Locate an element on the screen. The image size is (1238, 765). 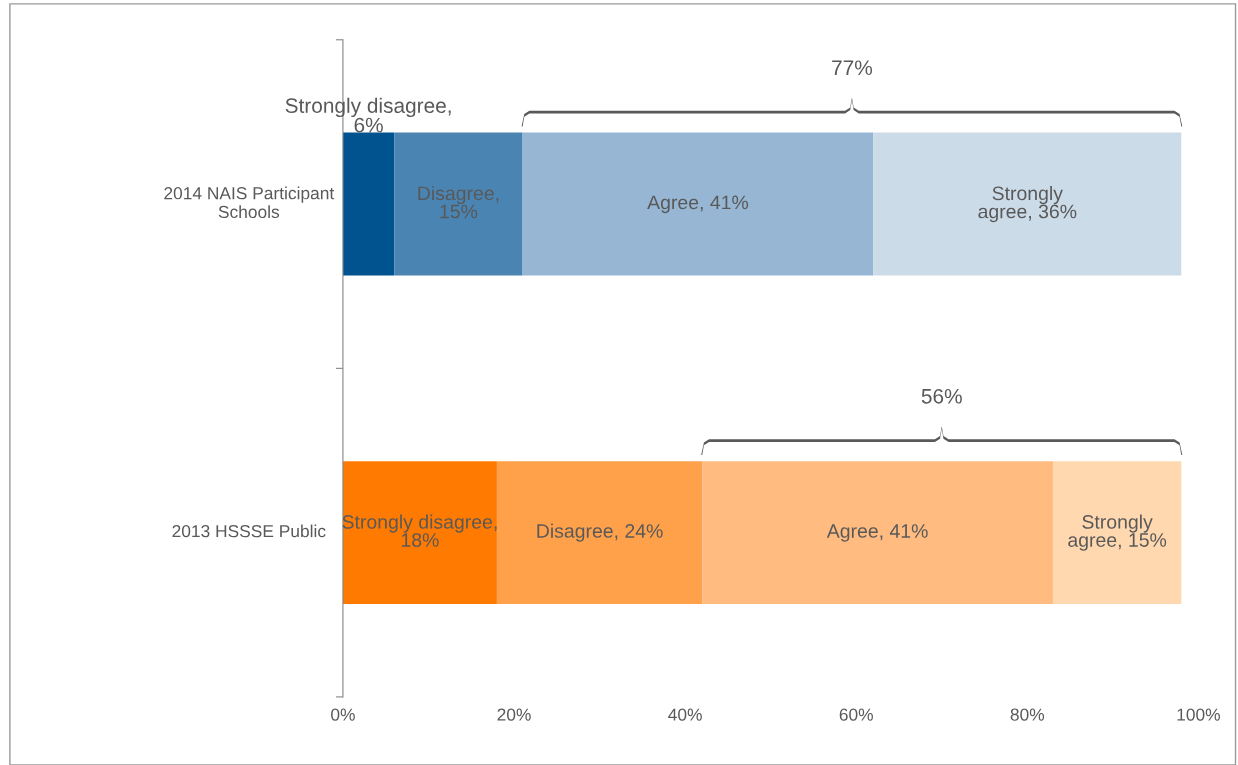
annotation: 56% is located at coordinates (941, 396).